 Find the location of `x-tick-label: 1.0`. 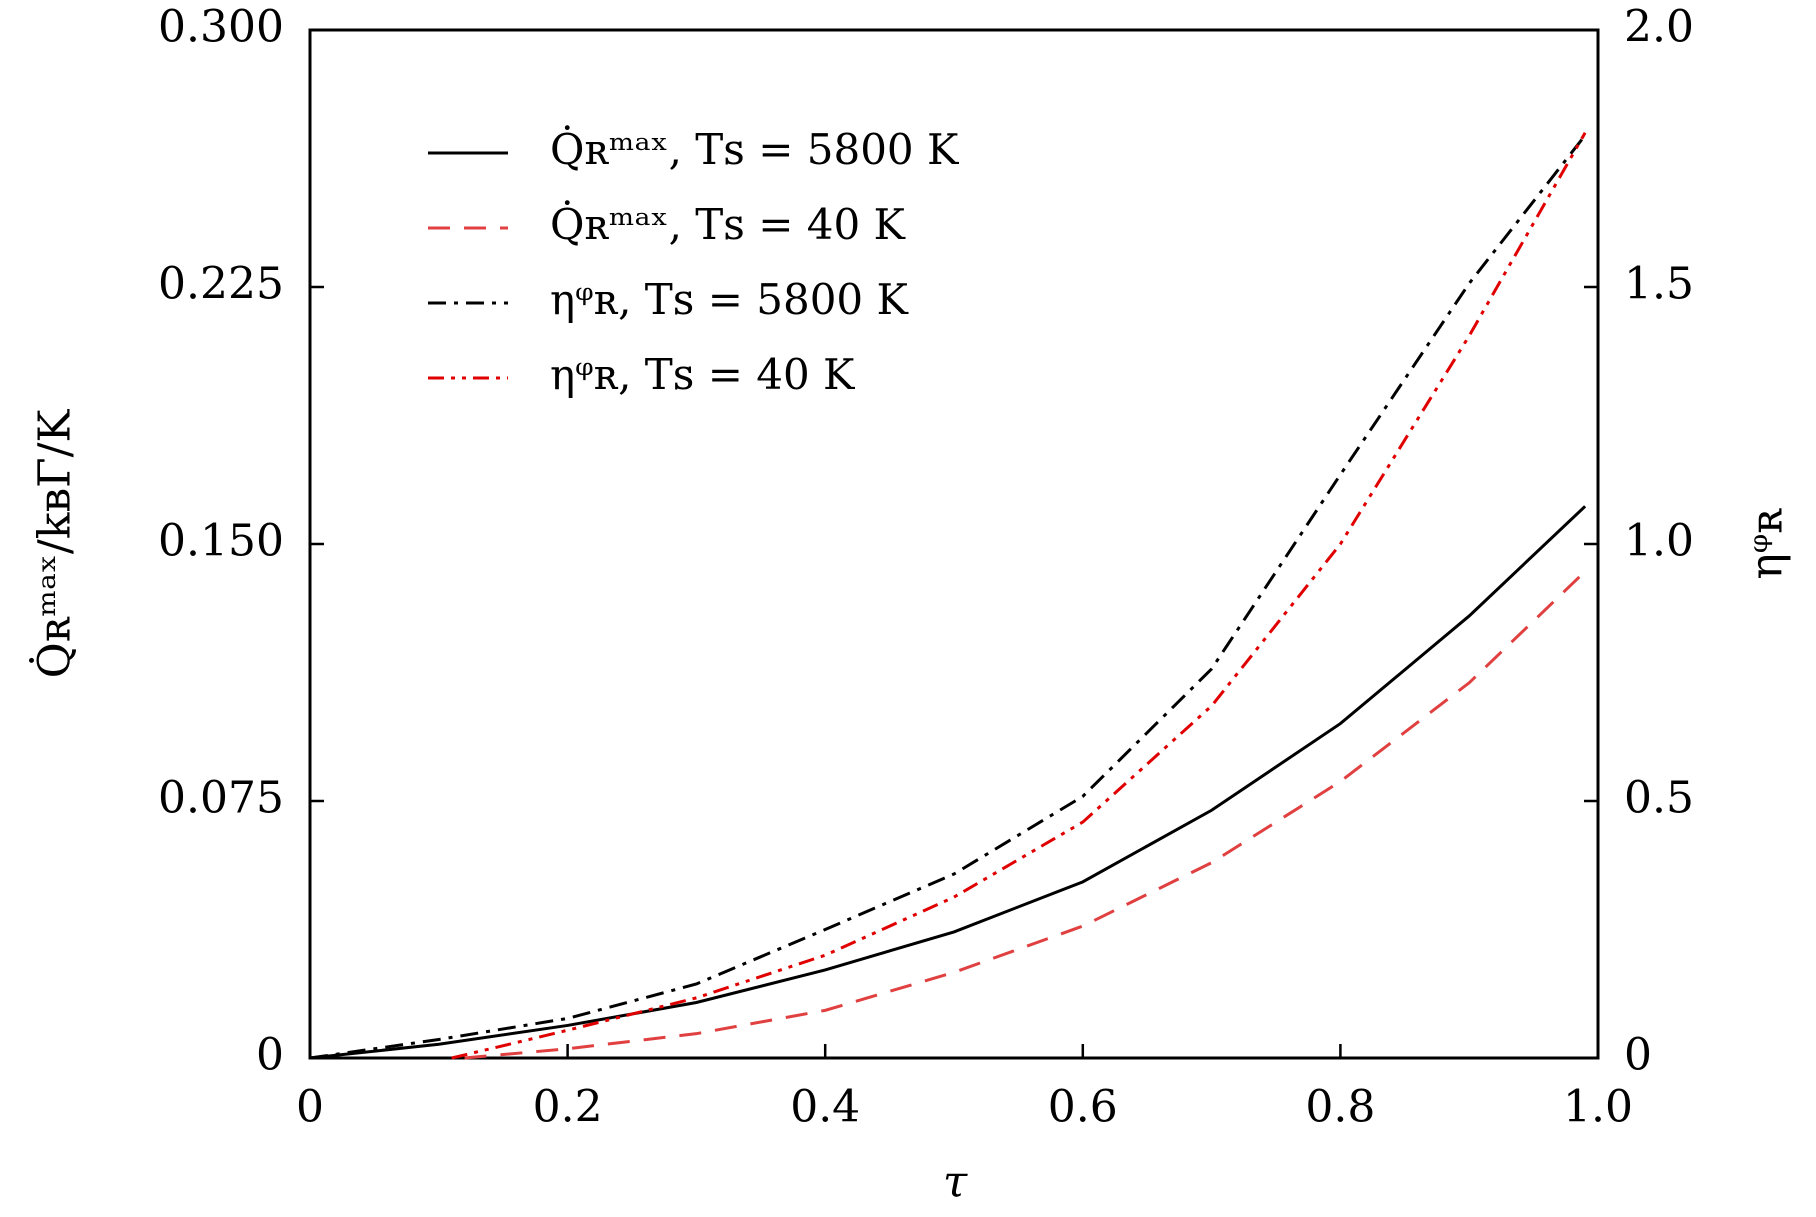

x-tick-label: 1.0 is located at coordinates (1598, 1107).